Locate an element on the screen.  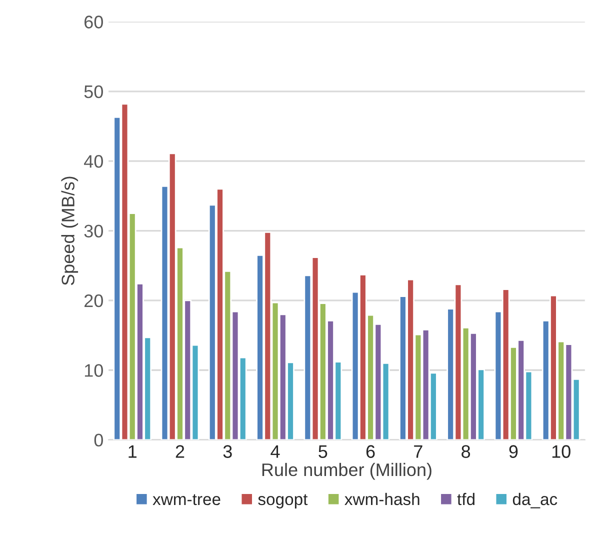
y-tick-label: 20 is located at coordinates (93, 301).